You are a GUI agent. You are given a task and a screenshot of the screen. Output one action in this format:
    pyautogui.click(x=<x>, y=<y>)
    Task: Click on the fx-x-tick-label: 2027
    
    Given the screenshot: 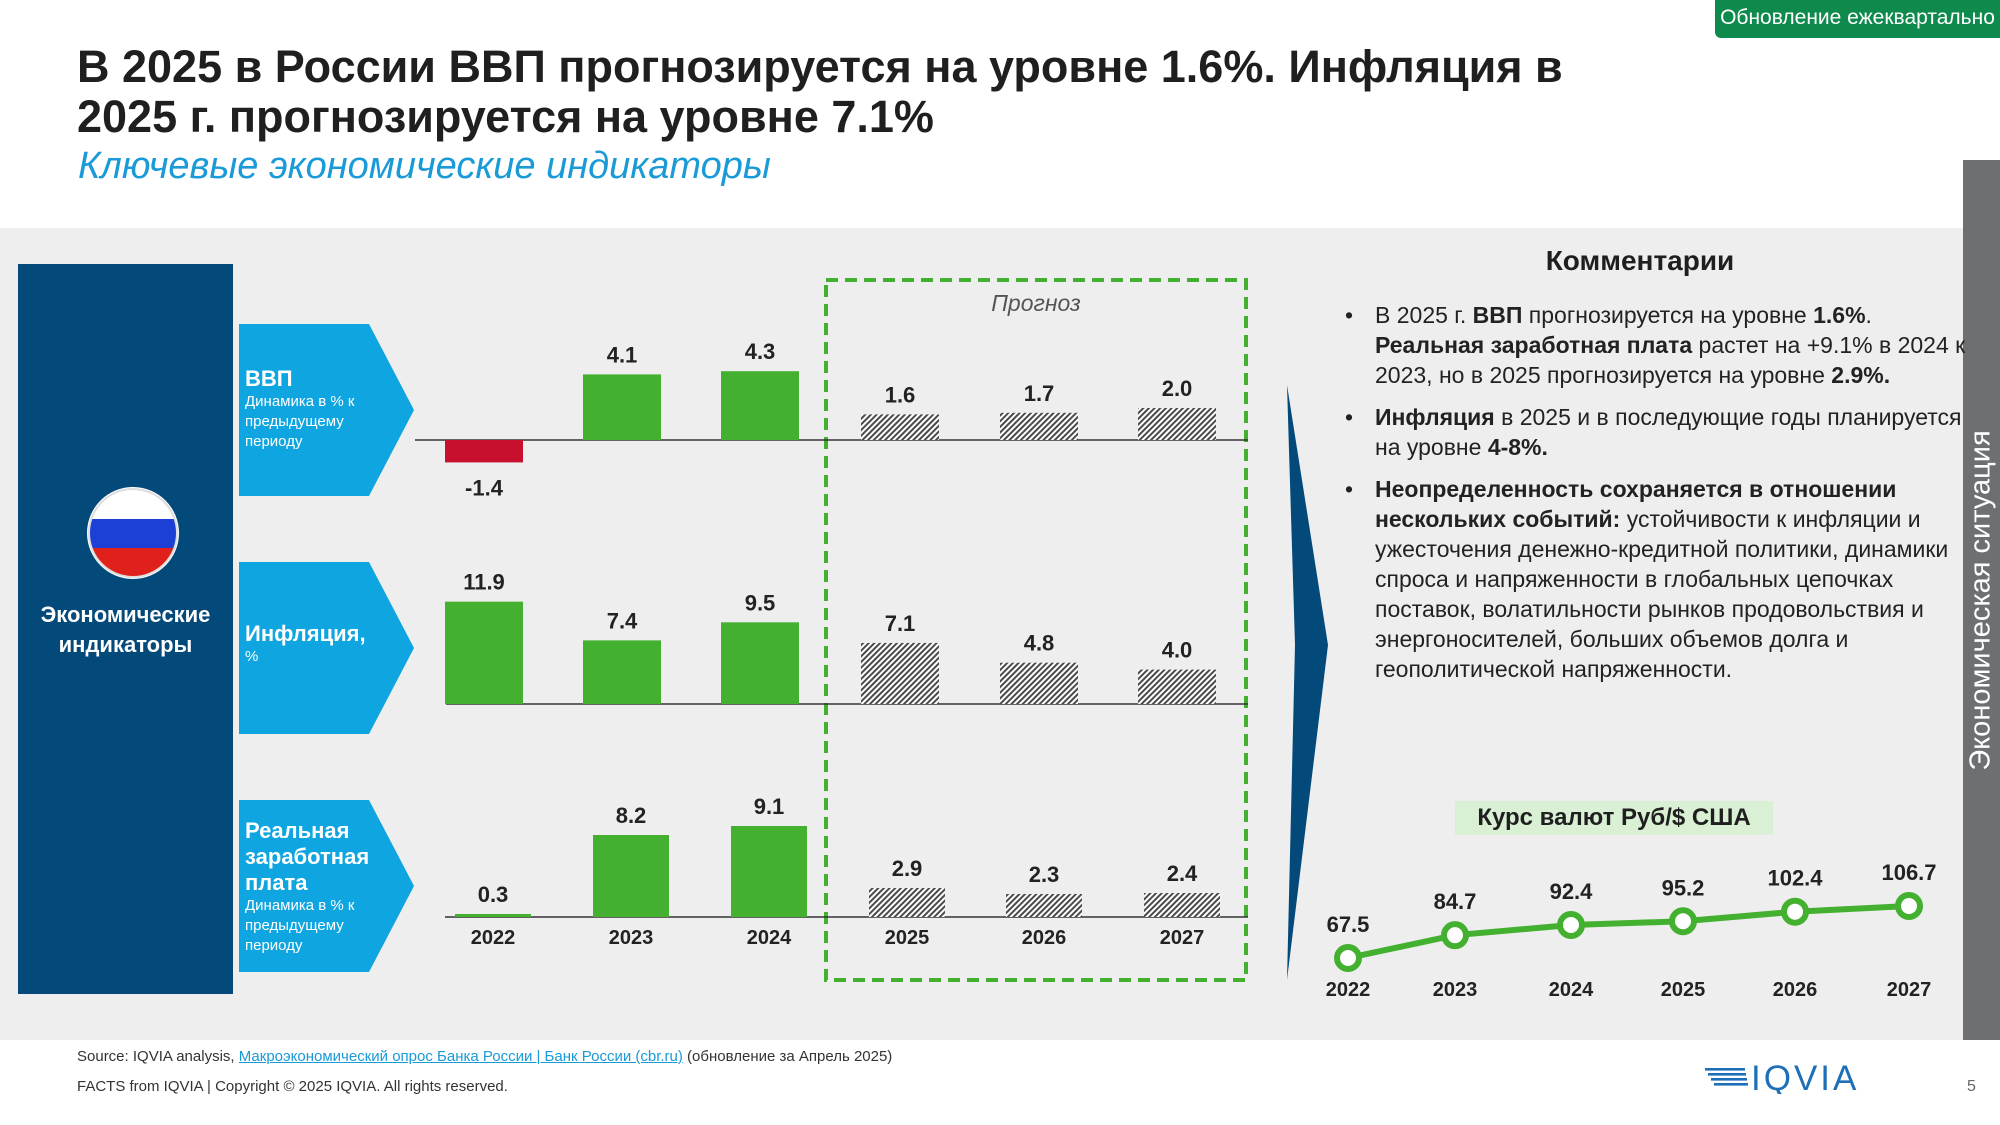 What is the action you would take?
    pyautogui.click(x=1909, y=990)
    